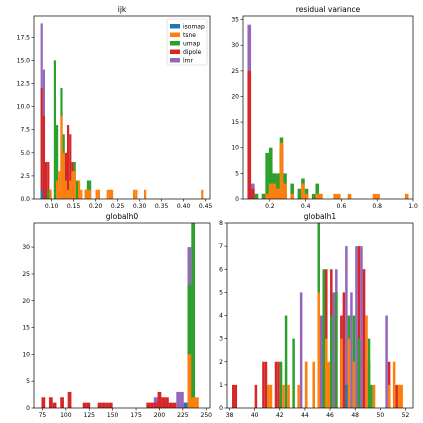 The width and height of the screenshot is (423, 423). What do you see at coordinates (25, 199) in the screenshot?
I see `y-tick-label-0-0: 0.0` at bounding box center [25, 199].